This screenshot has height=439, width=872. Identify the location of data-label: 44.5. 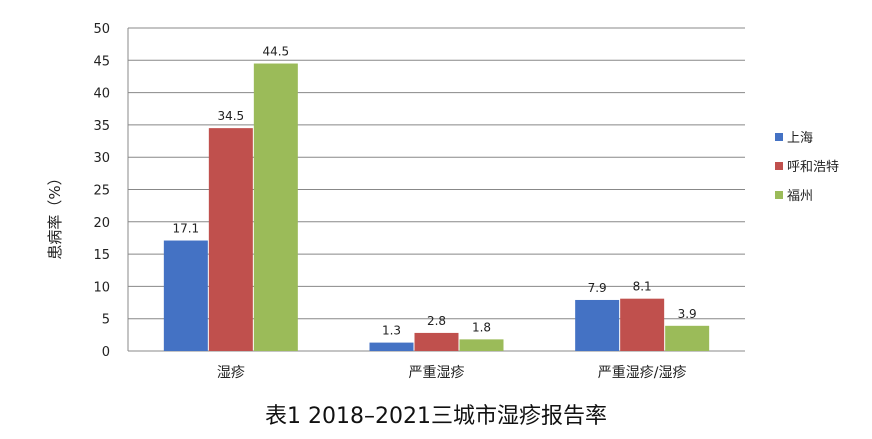
(275, 52).